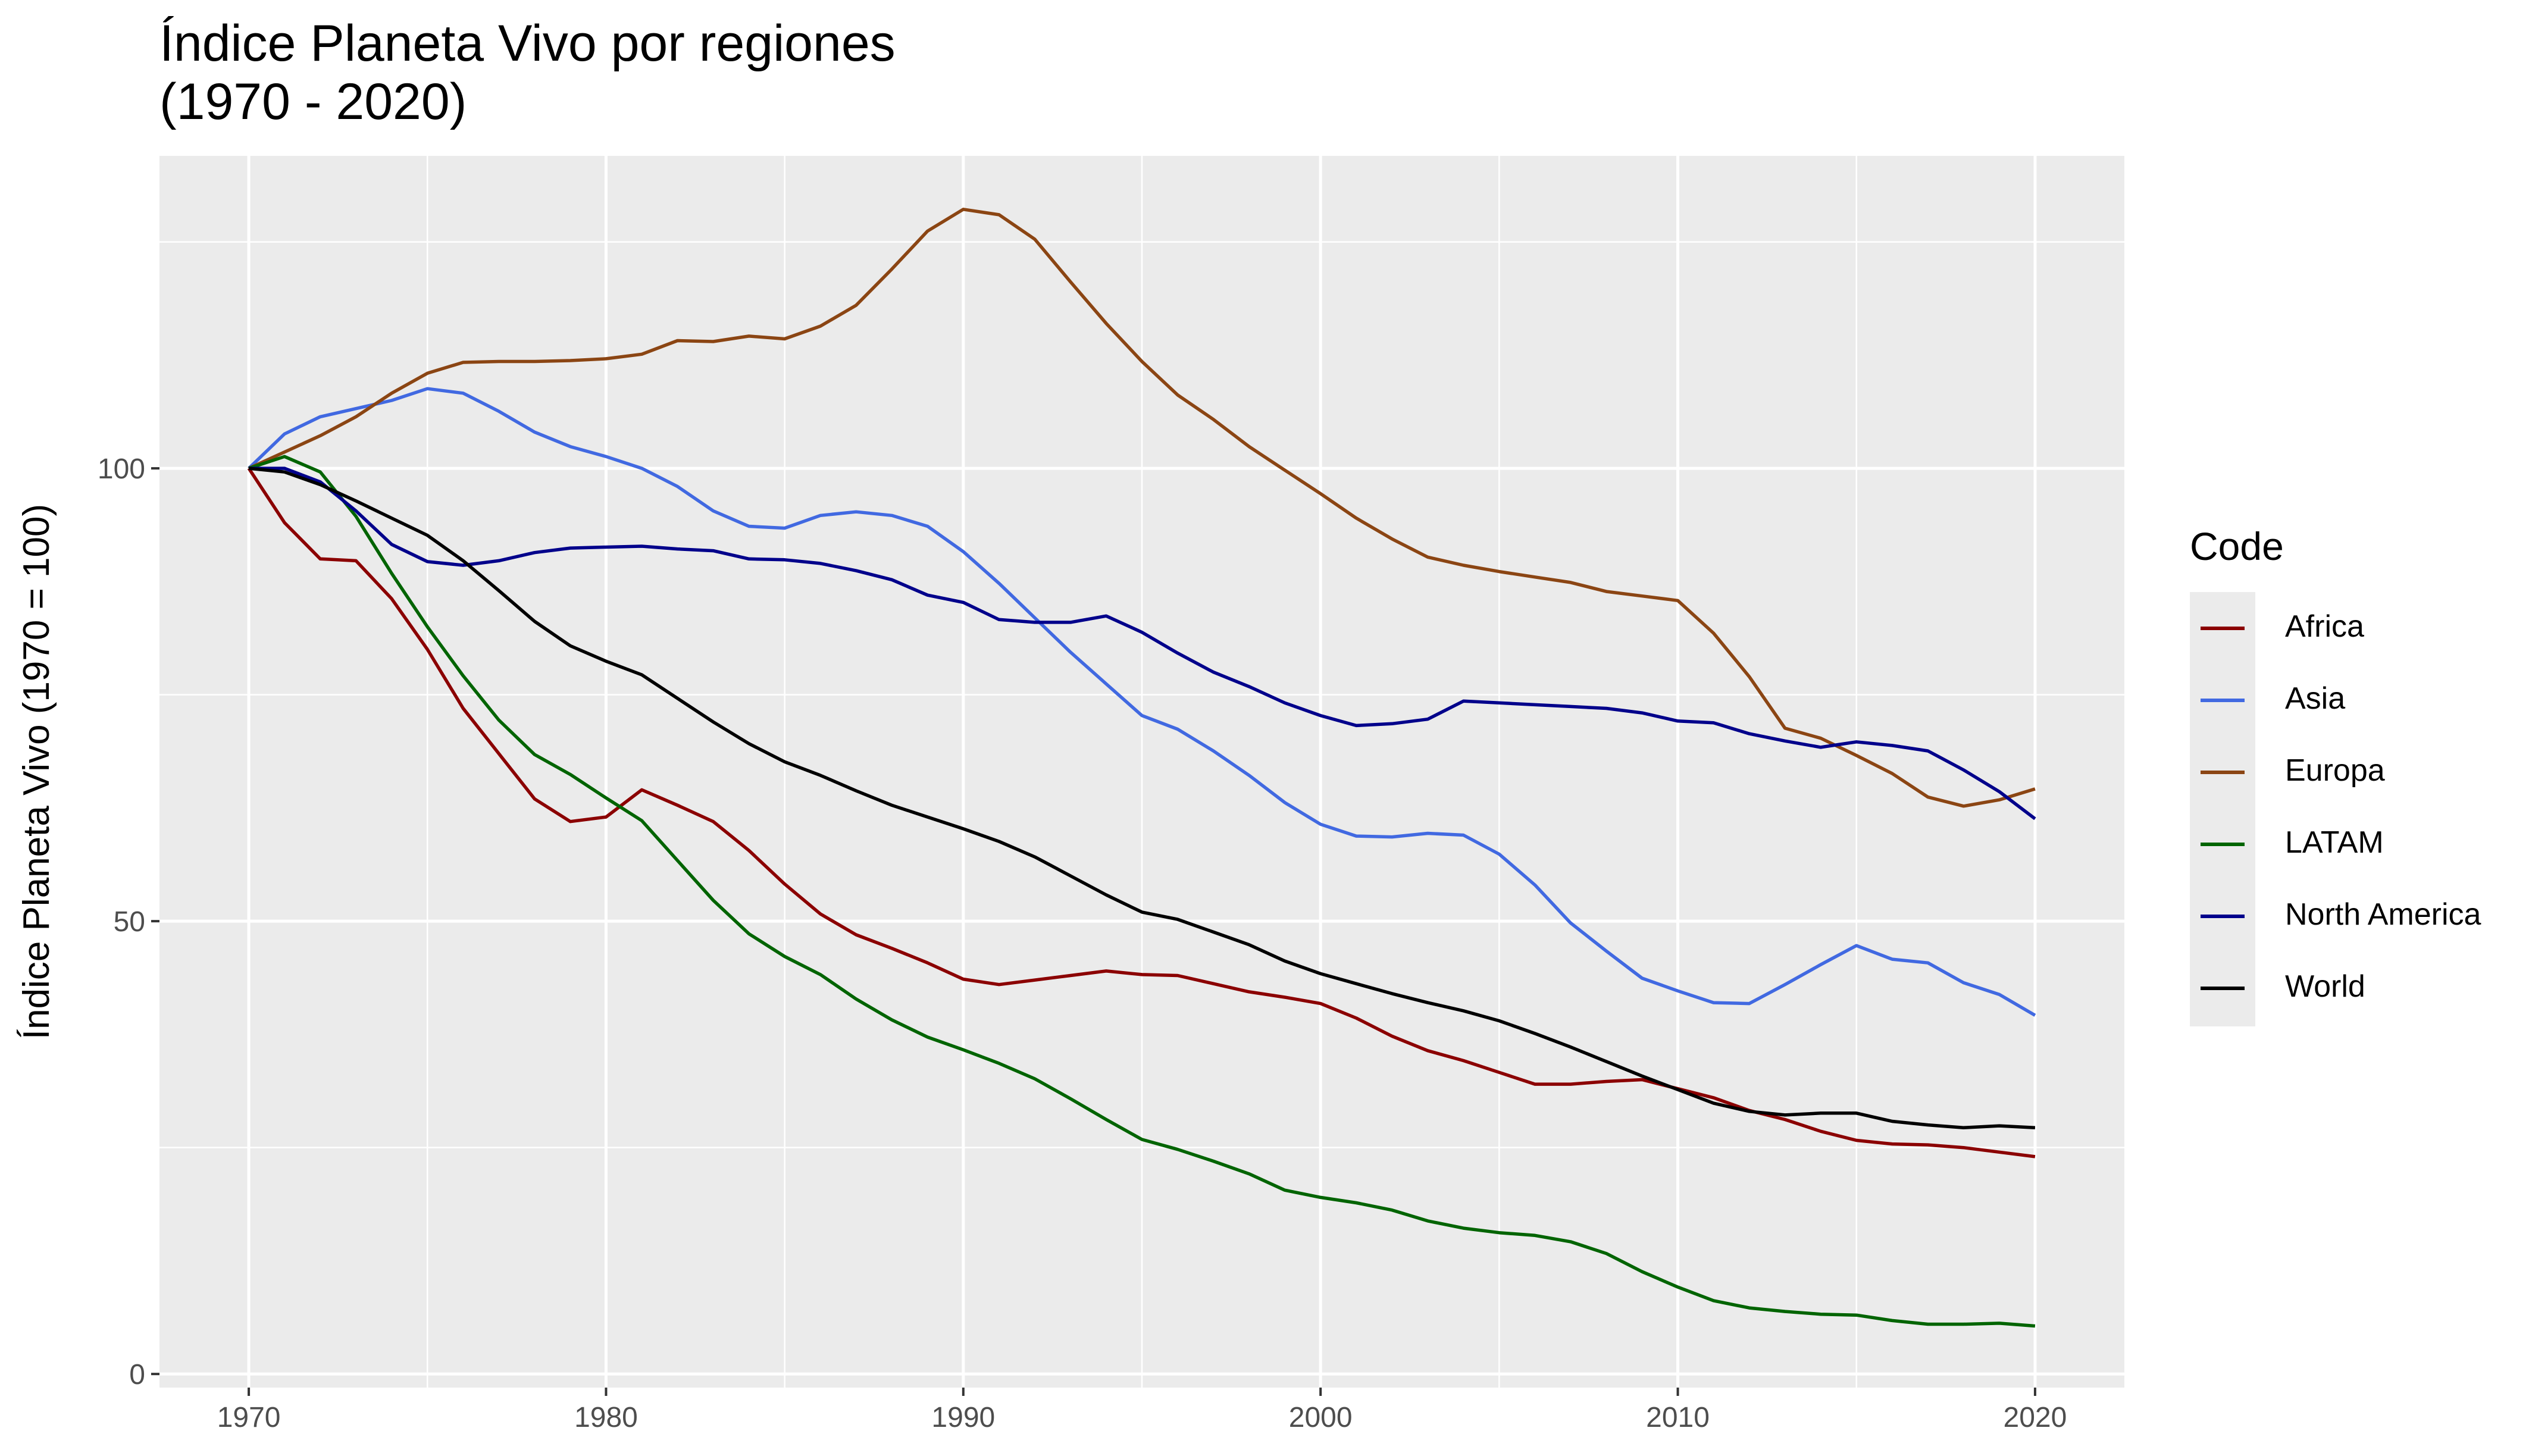 The height and width of the screenshot is (1456, 2532). What do you see at coordinates (36, 771) in the screenshot?
I see `y-axis-title: Índice Planeta Vivo (1970 = 100)` at bounding box center [36, 771].